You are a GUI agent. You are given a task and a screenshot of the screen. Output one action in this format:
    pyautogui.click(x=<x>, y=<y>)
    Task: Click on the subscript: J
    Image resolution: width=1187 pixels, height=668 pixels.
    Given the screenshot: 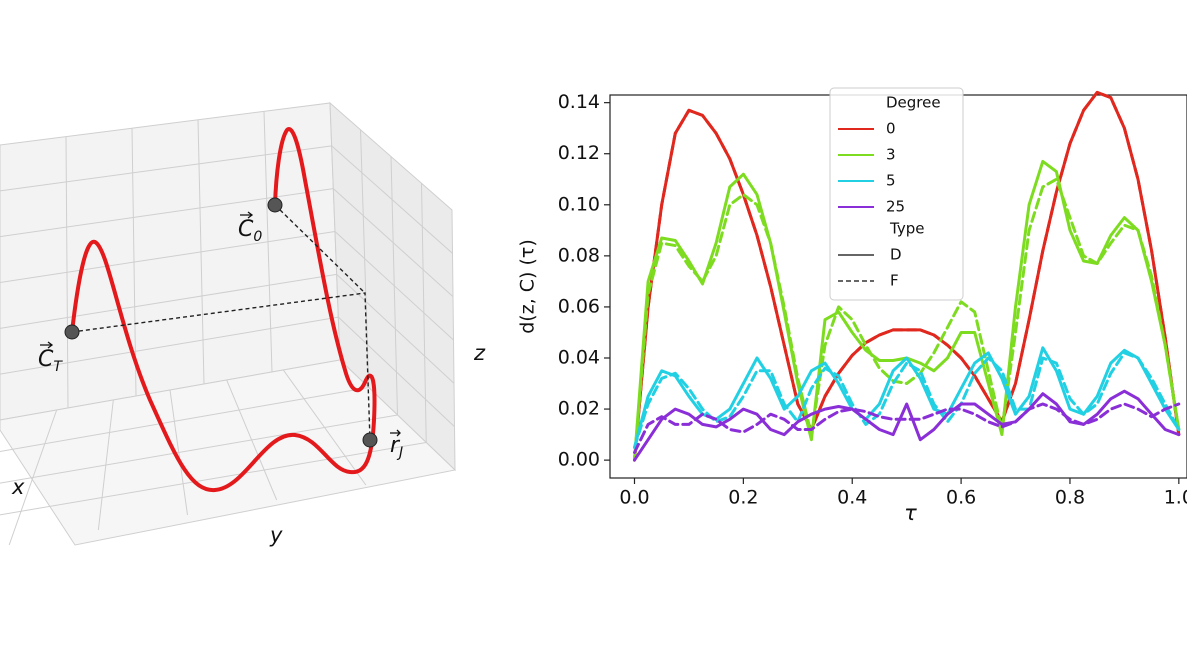 What is the action you would take?
    pyautogui.click(x=399, y=453)
    